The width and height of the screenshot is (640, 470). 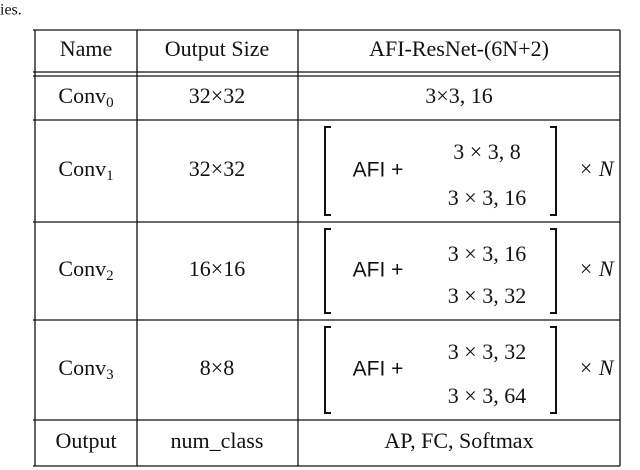 What do you see at coordinates (217, 367) in the screenshot?
I see `size-cell: 8×8` at bounding box center [217, 367].